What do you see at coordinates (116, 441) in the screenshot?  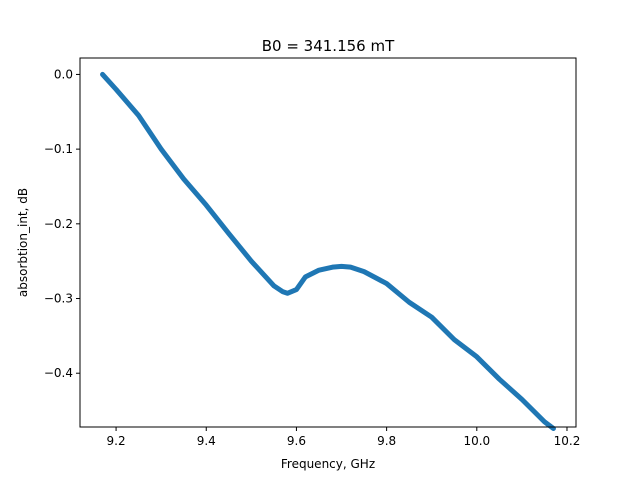 I see `x-tick-label: 9.2` at bounding box center [116, 441].